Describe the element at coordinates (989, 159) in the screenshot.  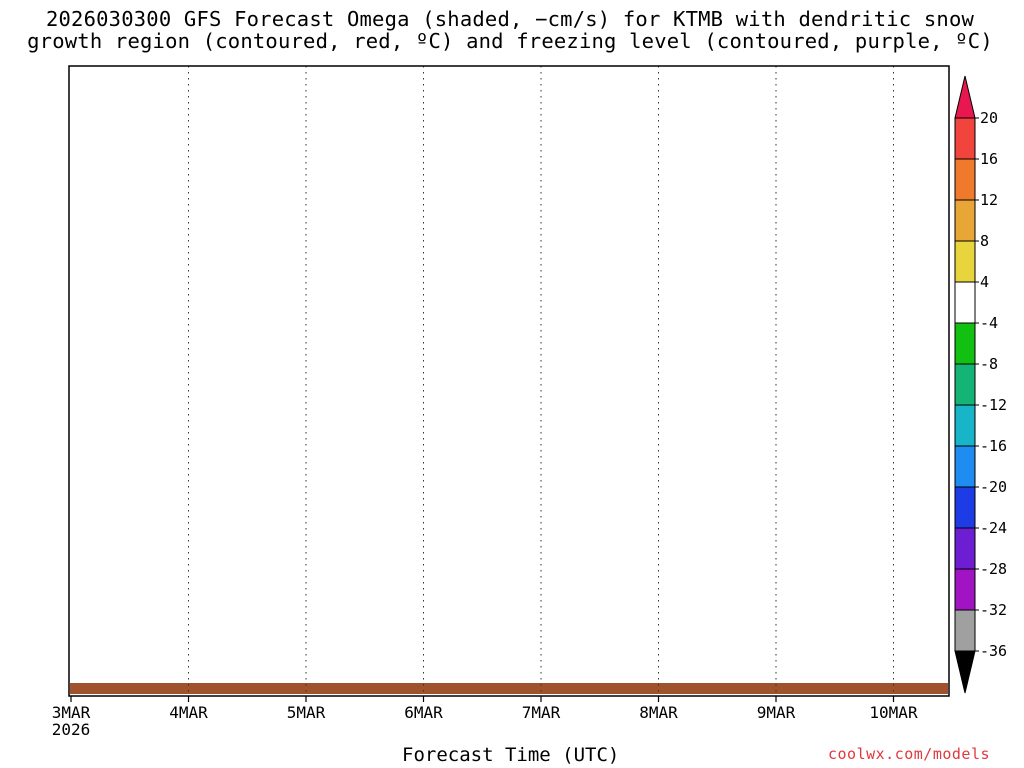
I see `colorbar-label-16: 16` at that location.